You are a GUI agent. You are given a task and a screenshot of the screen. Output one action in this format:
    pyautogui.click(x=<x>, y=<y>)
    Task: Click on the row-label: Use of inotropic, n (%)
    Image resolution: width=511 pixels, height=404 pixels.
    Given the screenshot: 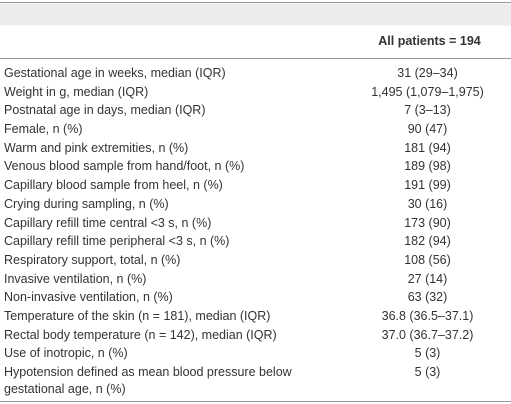 What is the action you would take?
    pyautogui.click(x=66, y=353)
    